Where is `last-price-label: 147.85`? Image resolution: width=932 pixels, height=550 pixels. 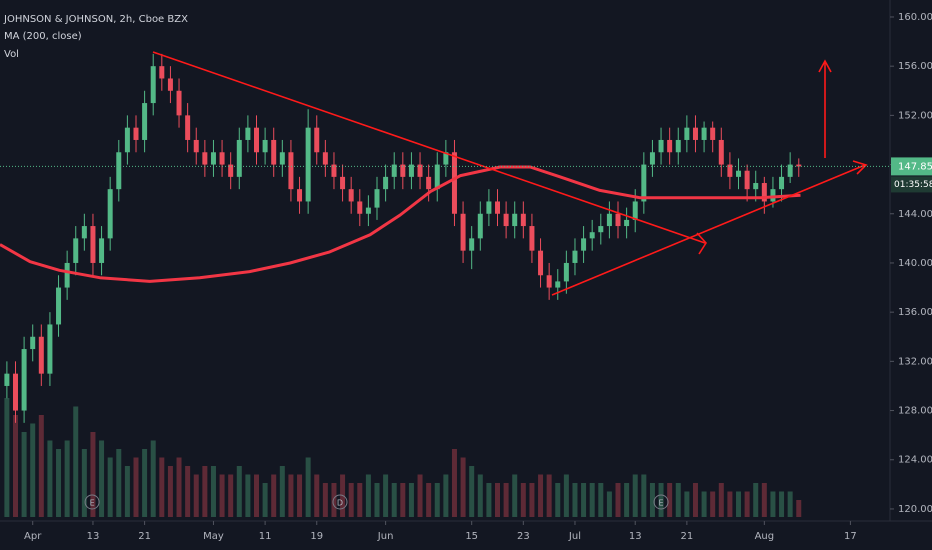 last-price-label: 147.85 is located at coordinates (915, 166).